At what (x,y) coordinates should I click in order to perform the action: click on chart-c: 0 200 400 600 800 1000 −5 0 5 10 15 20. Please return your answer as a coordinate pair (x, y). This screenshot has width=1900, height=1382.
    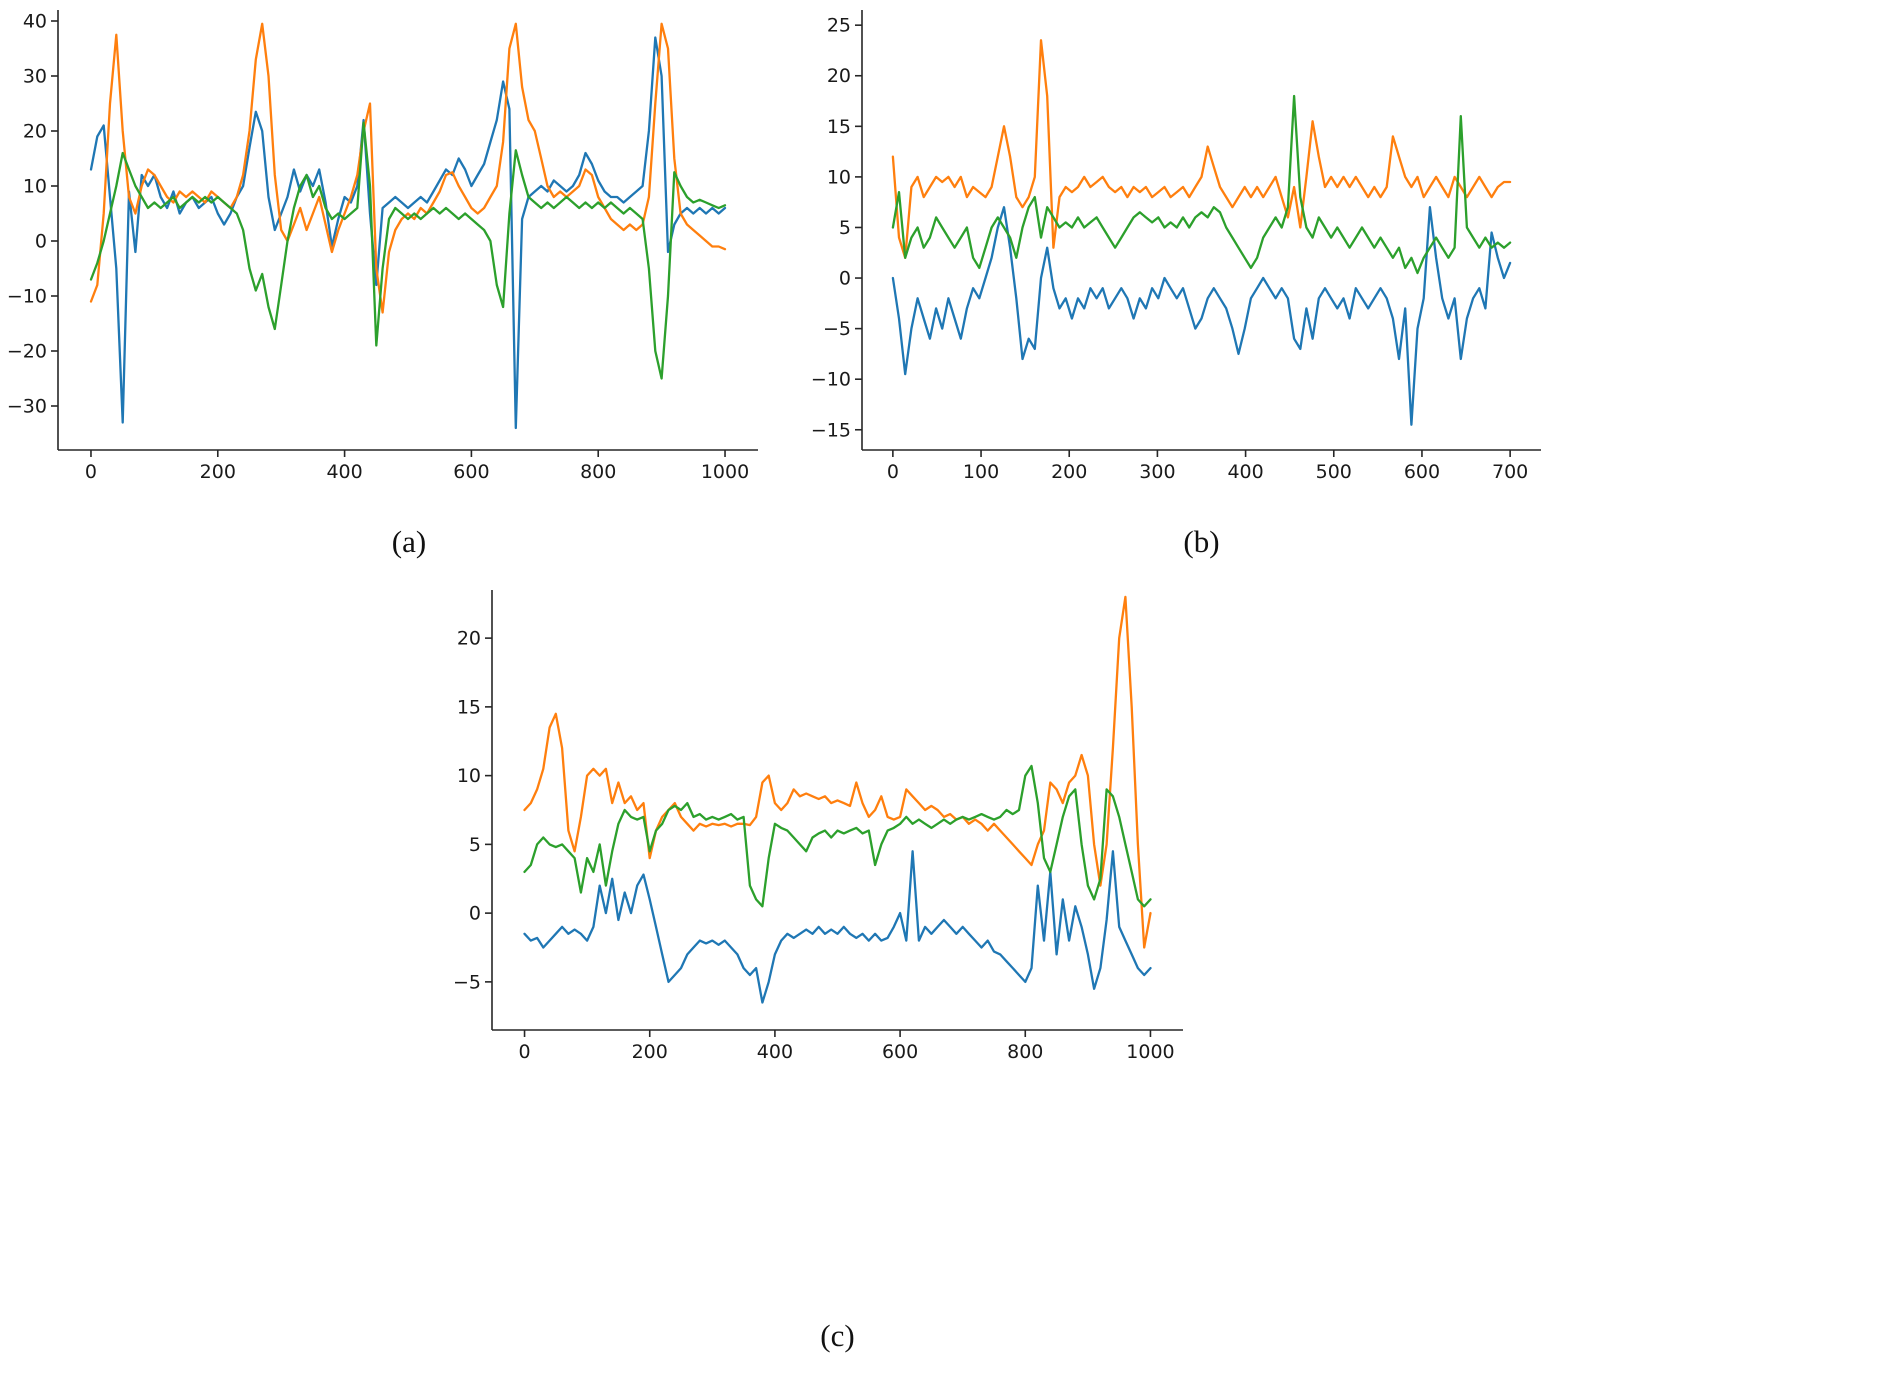
    Looking at the image, I should click on (818, 826).